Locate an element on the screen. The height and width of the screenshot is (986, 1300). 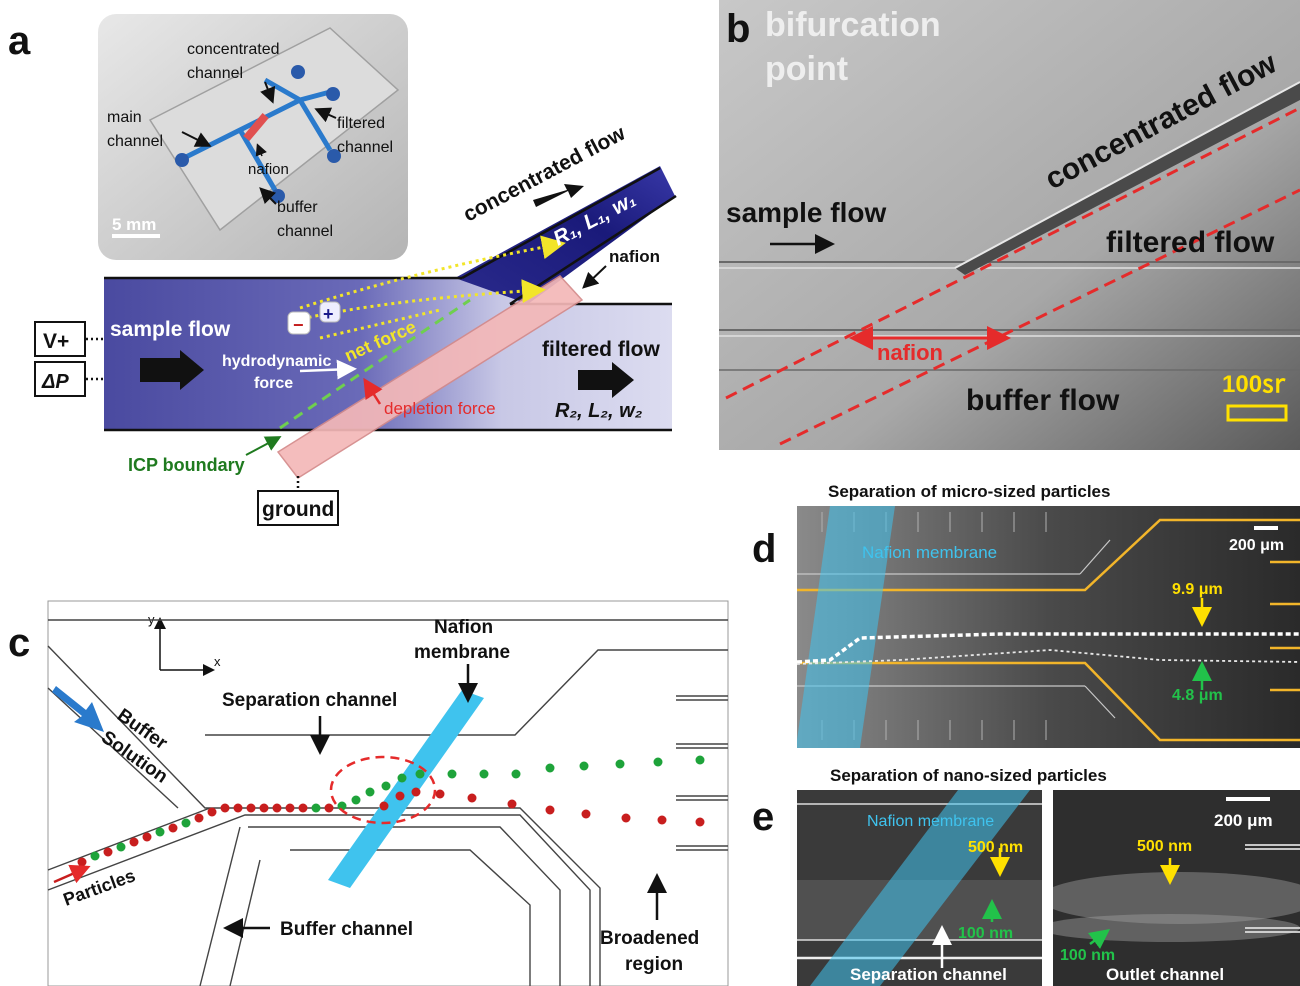
c-label-broadened: Broadened is located at coordinates (649, 938).